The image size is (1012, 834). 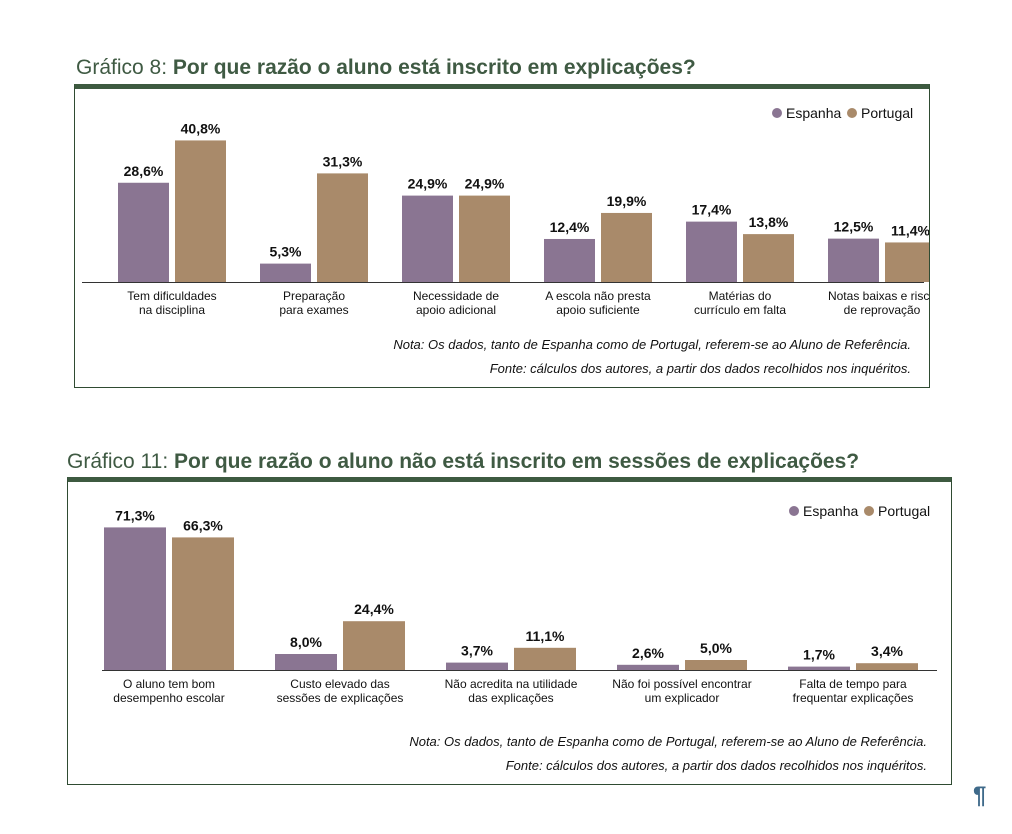 What do you see at coordinates (545, 636) in the screenshot?
I see `data-label-portugal-2: 11,1%` at bounding box center [545, 636].